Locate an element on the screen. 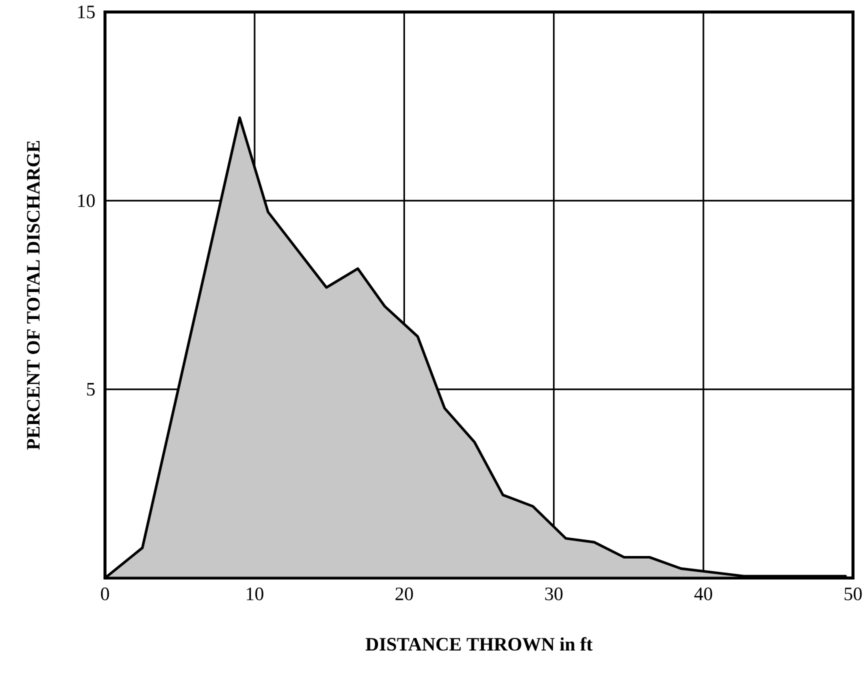 The height and width of the screenshot is (674, 864). x-tick-label: 50 is located at coordinates (853, 594).